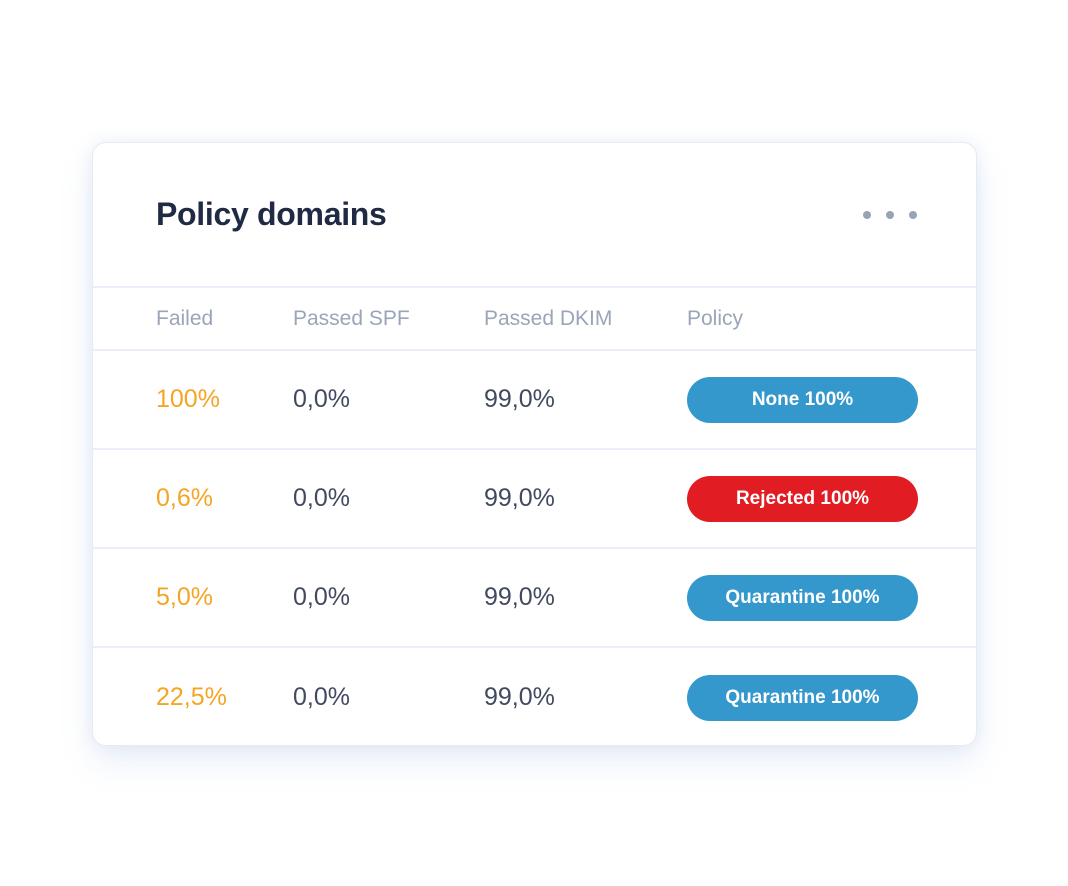 The height and width of the screenshot is (886, 1068). What do you see at coordinates (191, 697) in the screenshot?
I see `cell-failed: 22,5%` at bounding box center [191, 697].